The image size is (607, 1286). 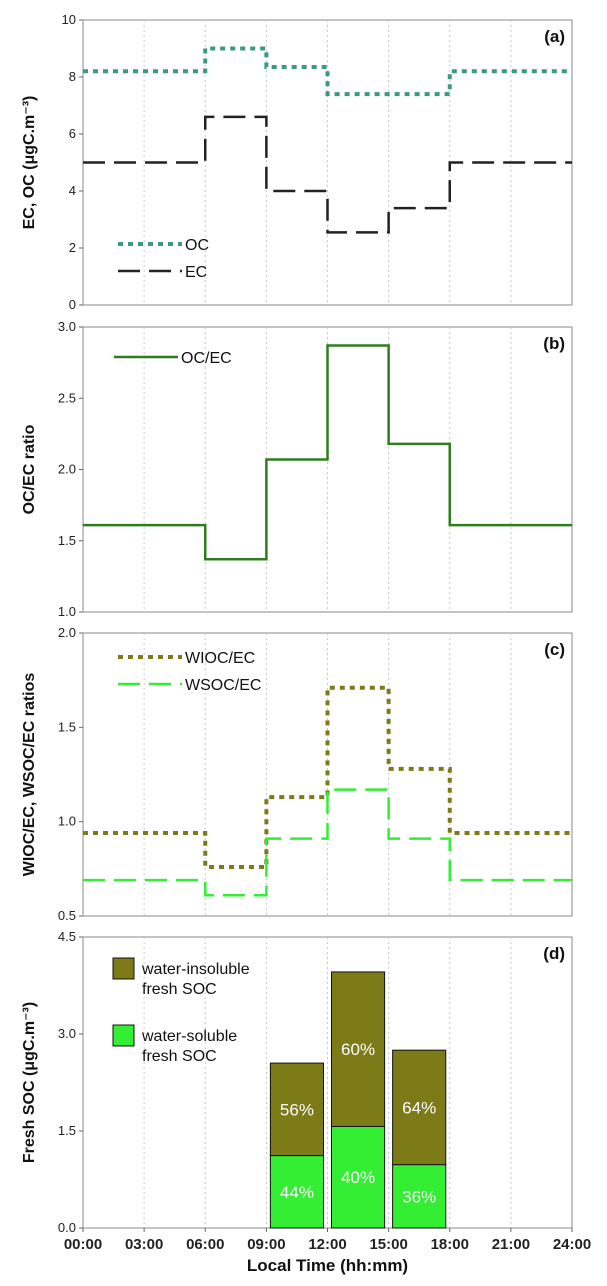 I want to click on xtick-label: 06:00, so click(x=205, y=1244).